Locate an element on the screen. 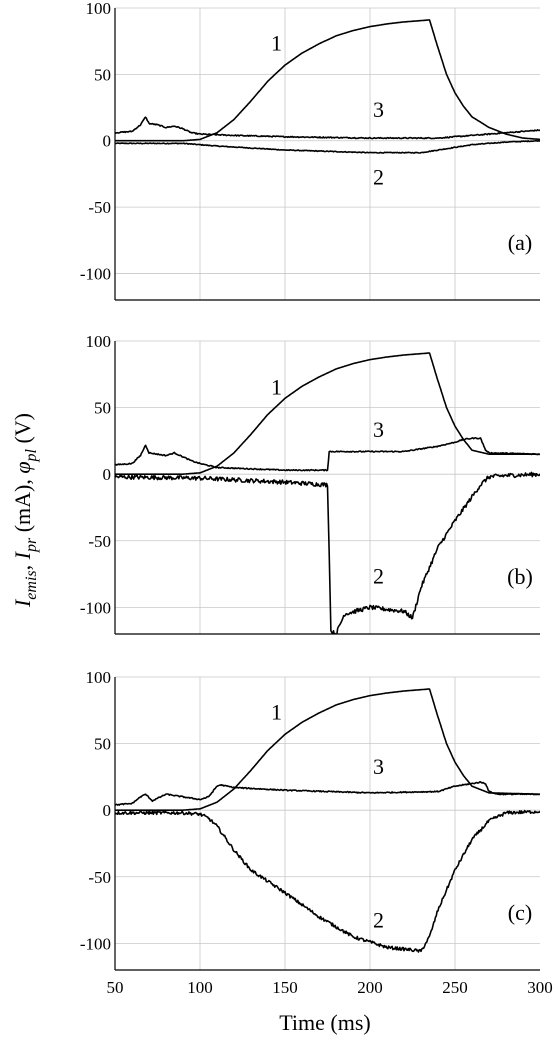 This screenshot has width=557, height=1045. y-title-sub-pl: pl is located at coordinates (31, 455).